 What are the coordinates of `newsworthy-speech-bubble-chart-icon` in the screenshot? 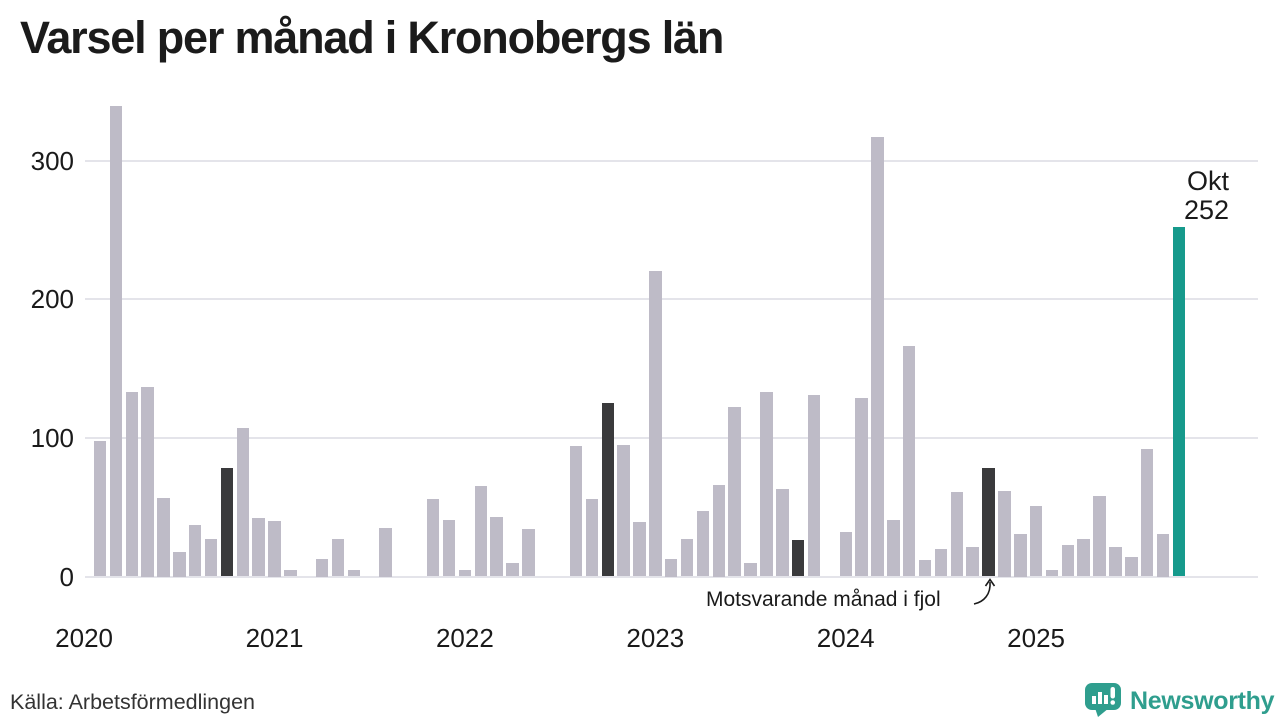 It's located at (1103, 700).